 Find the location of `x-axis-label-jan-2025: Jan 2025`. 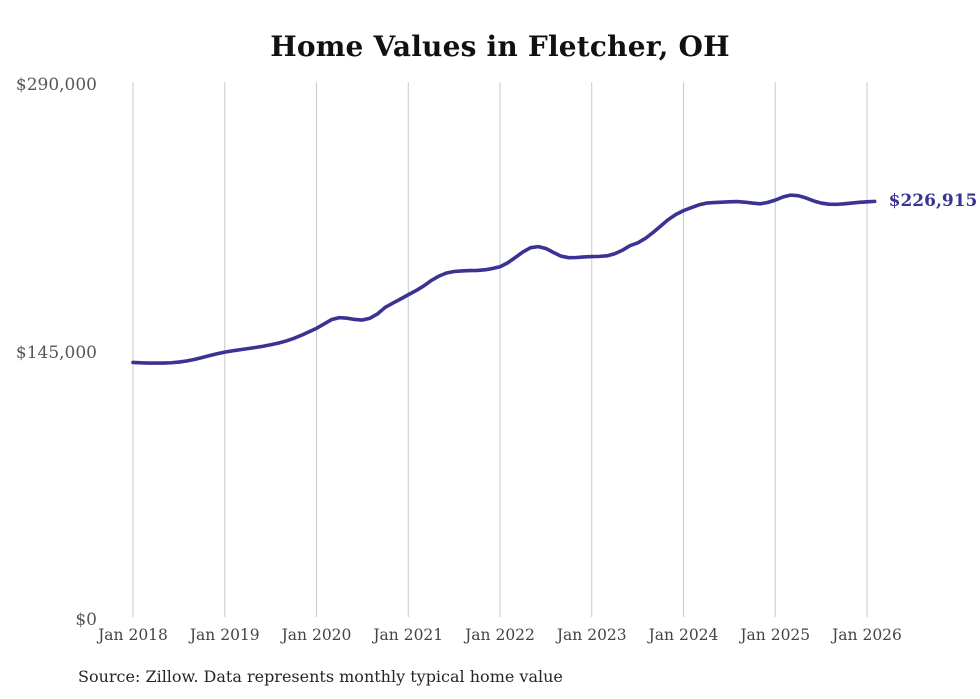

x-axis-label-jan-2025: Jan 2025 is located at coordinates (775, 635).